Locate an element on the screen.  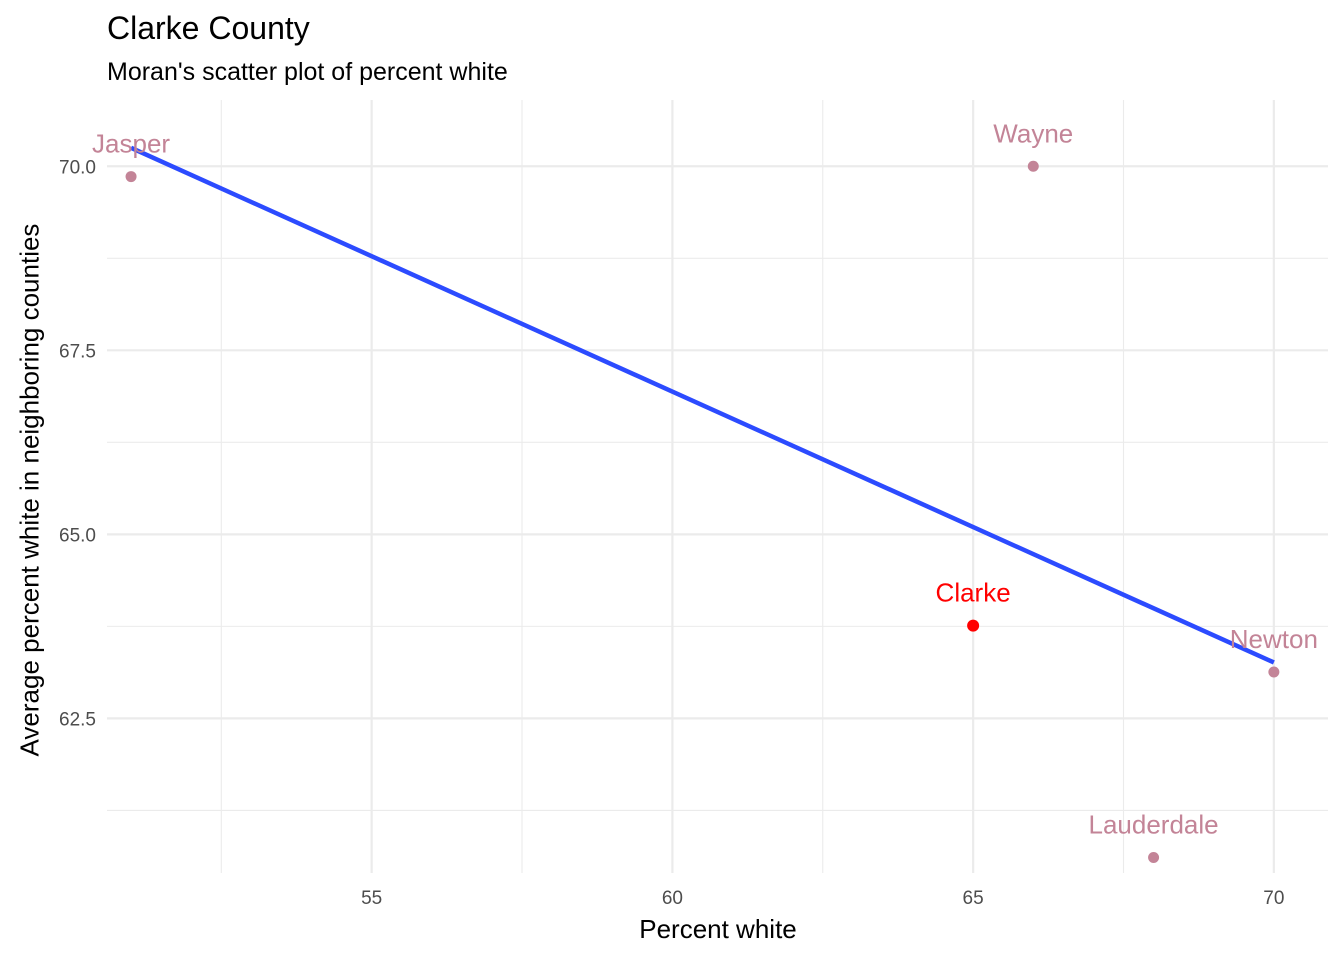
y-tick-label: 65.0 is located at coordinates (77, 535).